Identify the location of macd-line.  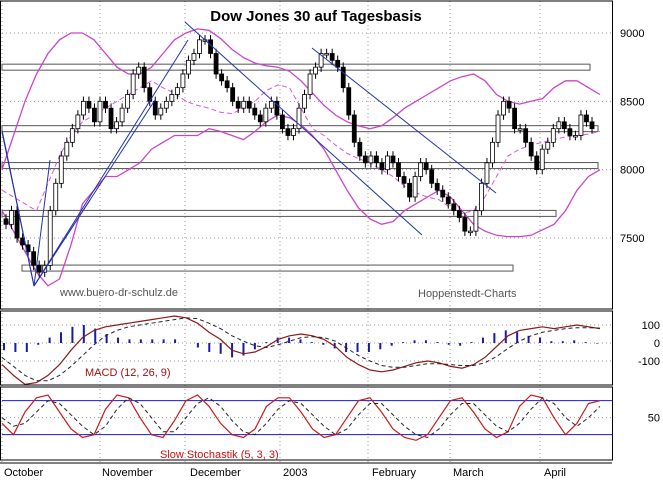
(301, 350).